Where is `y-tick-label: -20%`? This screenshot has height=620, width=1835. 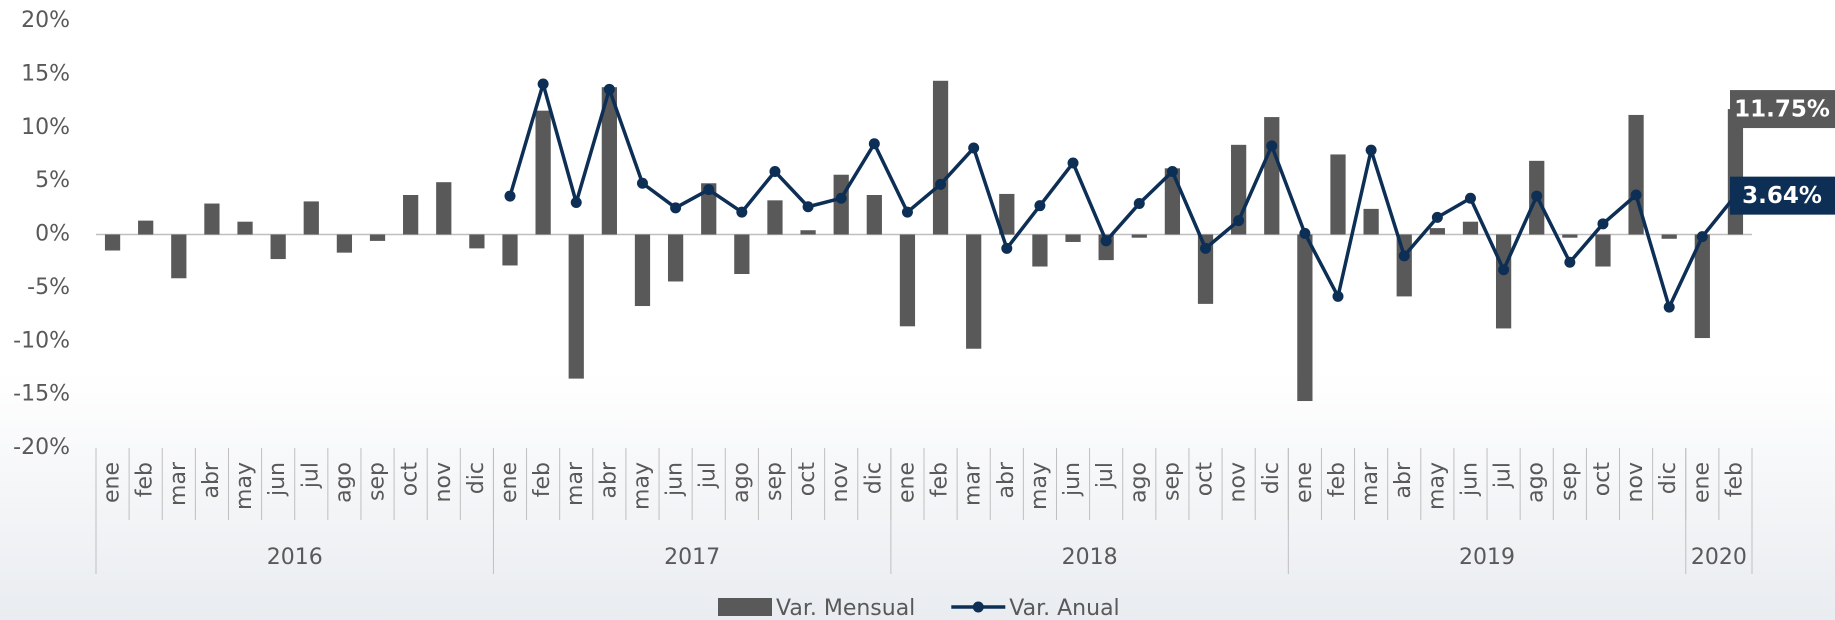 y-tick-label: -20% is located at coordinates (41, 447).